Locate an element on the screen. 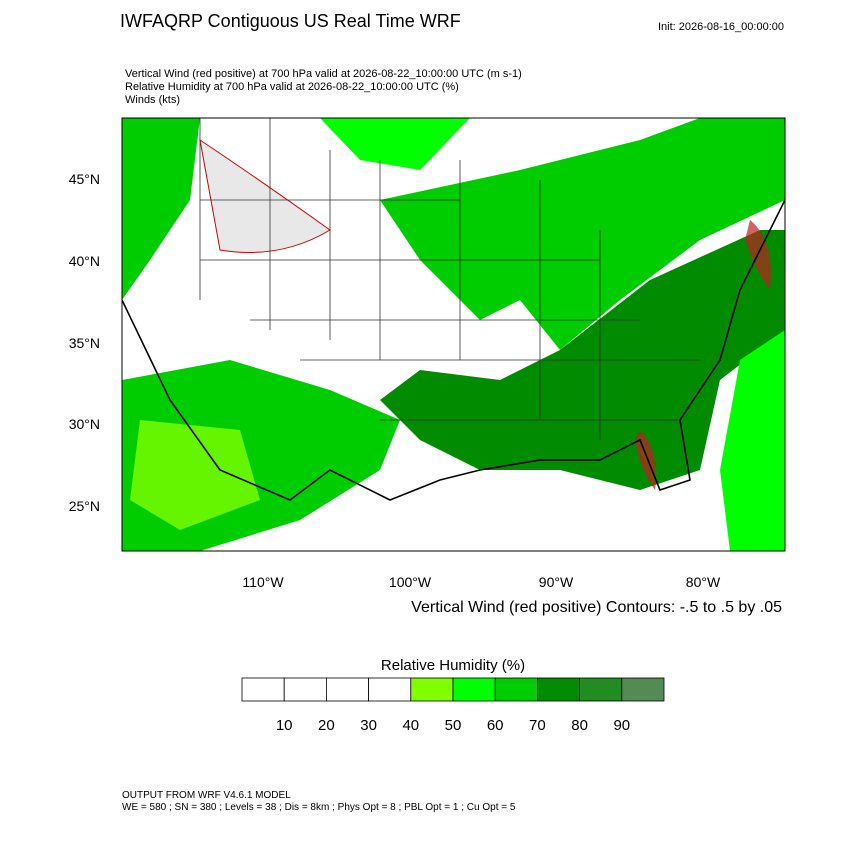  vertical-wind-area is located at coordinates (645, 460).